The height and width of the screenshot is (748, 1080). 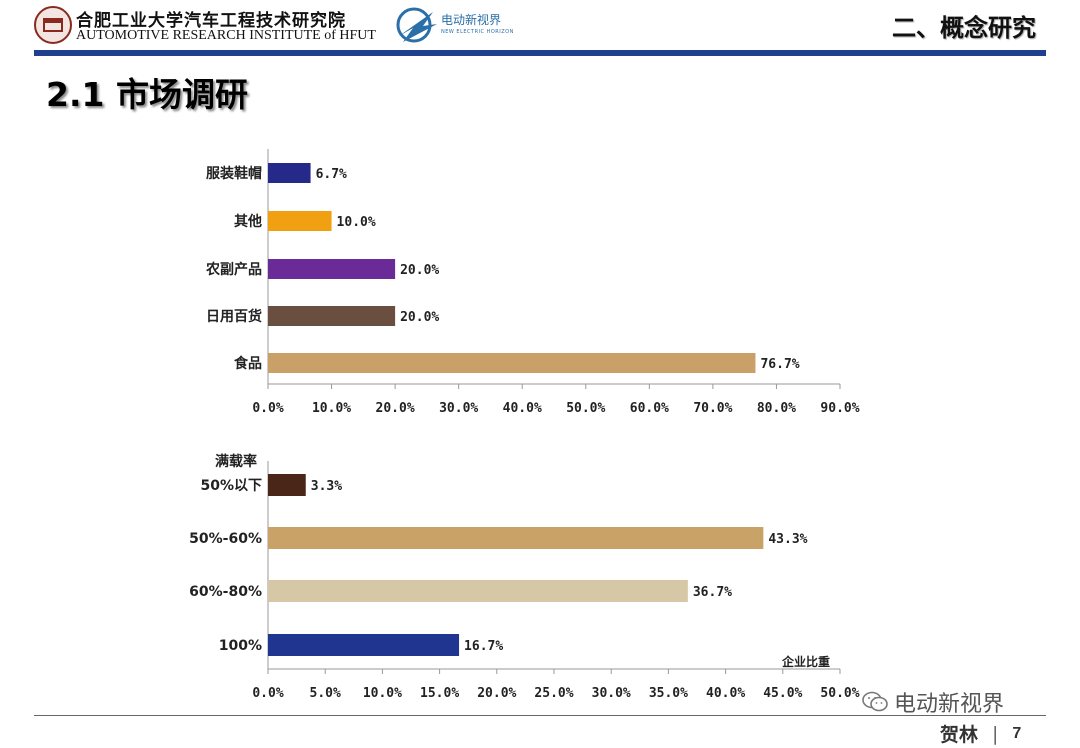 What do you see at coordinates (356, 222) in the screenshot?
I see `chart1-value-label: 10.0%` at bounding box center [356, 222].